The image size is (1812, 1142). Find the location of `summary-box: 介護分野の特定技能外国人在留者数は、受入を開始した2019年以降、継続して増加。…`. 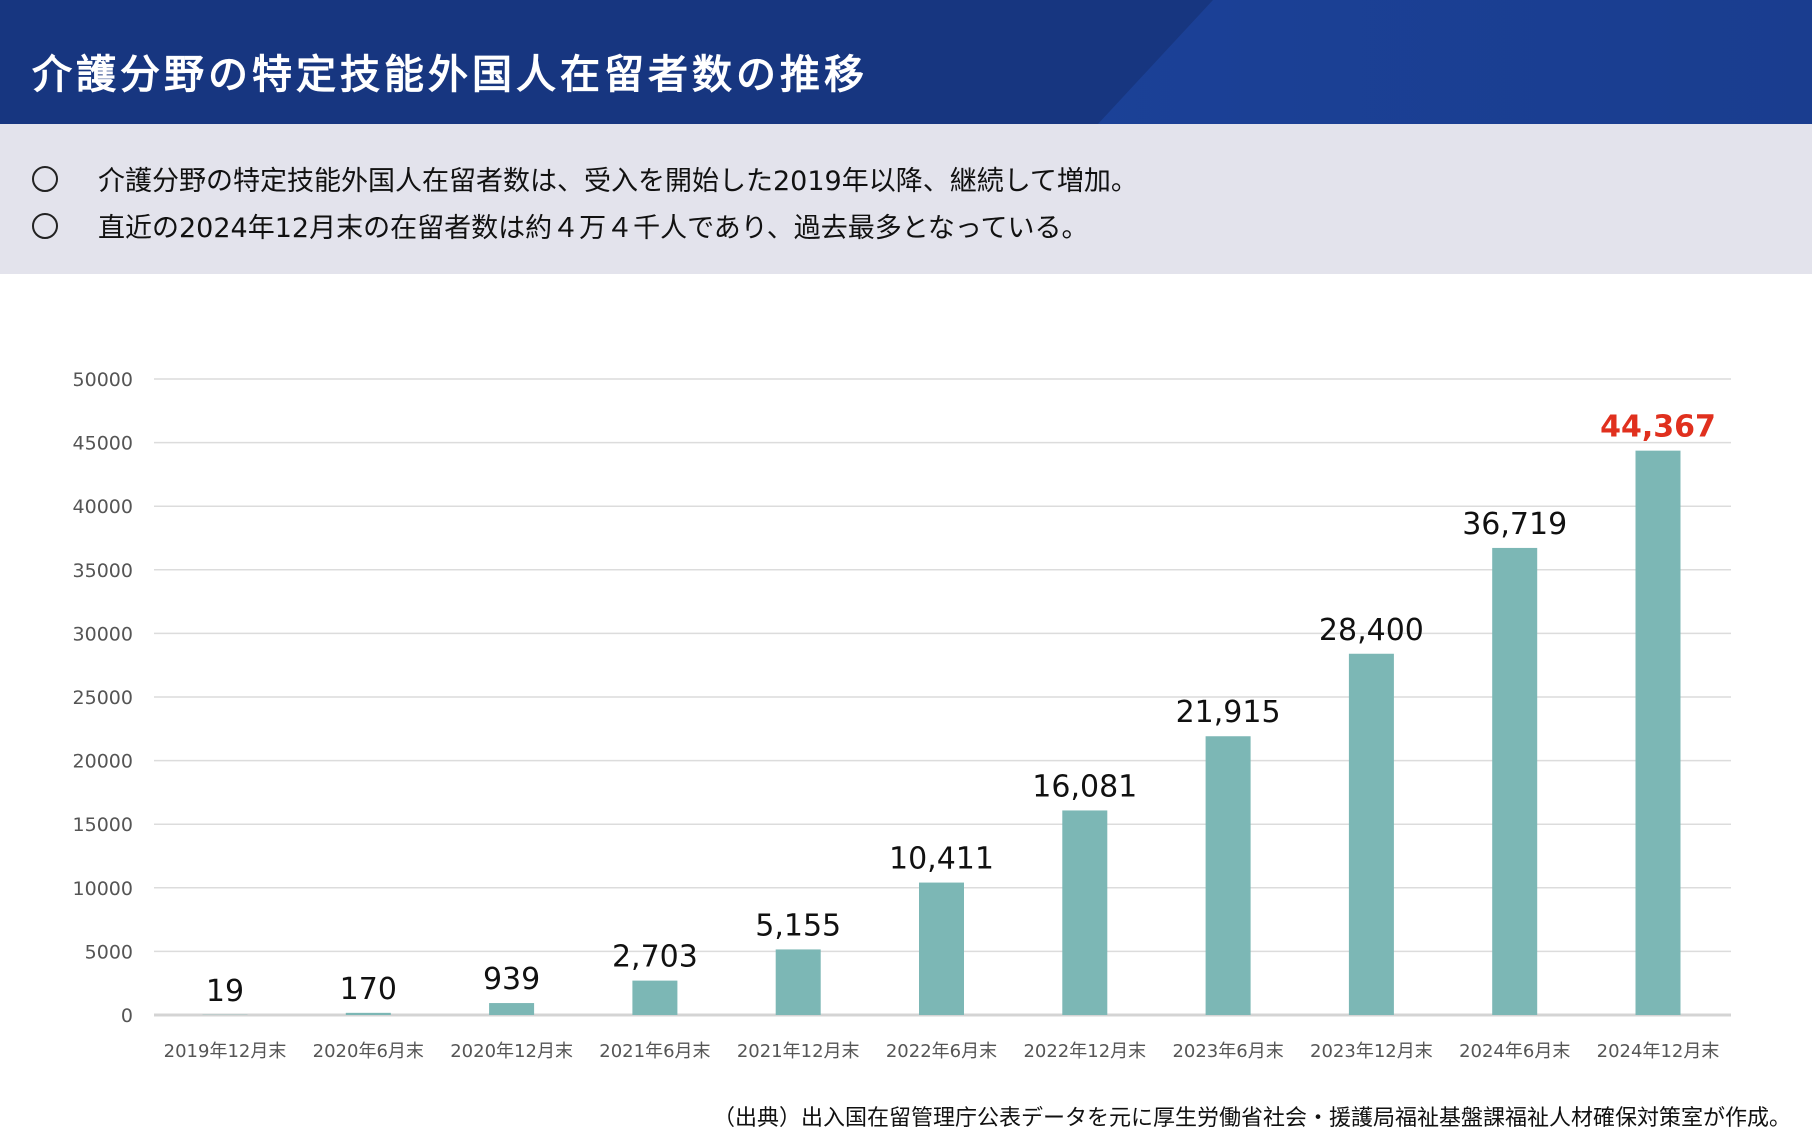

summary-box: 介護分野の特定技能外国人在留者数は、受入を開始した2019年以降、継続して増加。… is located at coordinates (906, 199).